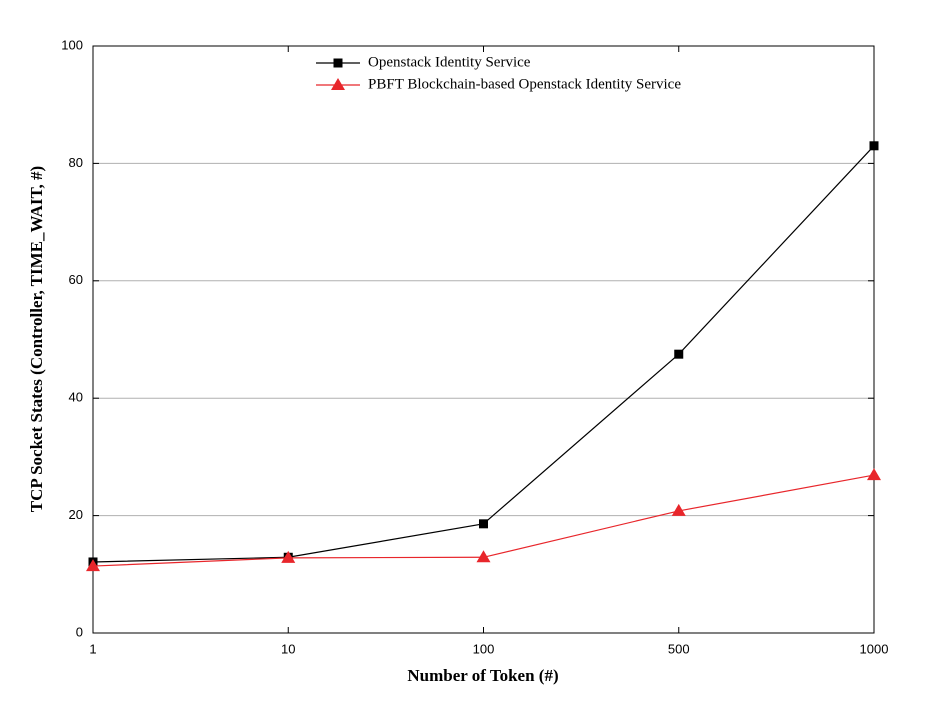  What do you see at coordinates (679, 648) in the screenshot?
I see `x-tick-label: 500` at bounding box center [679, 648].